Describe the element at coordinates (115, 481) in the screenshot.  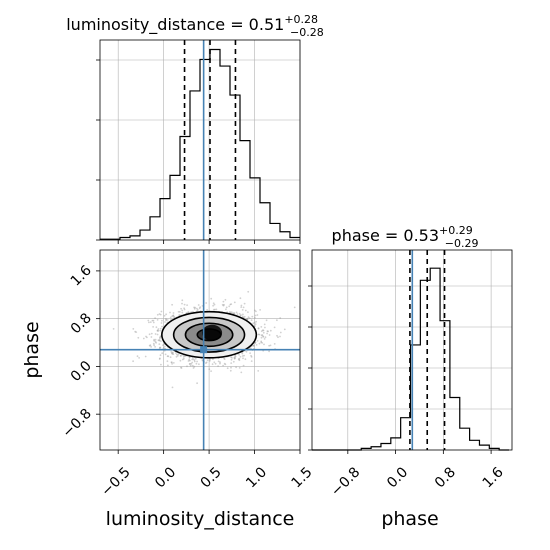
I see `joint-x-tick-label: −0.5` at that location.